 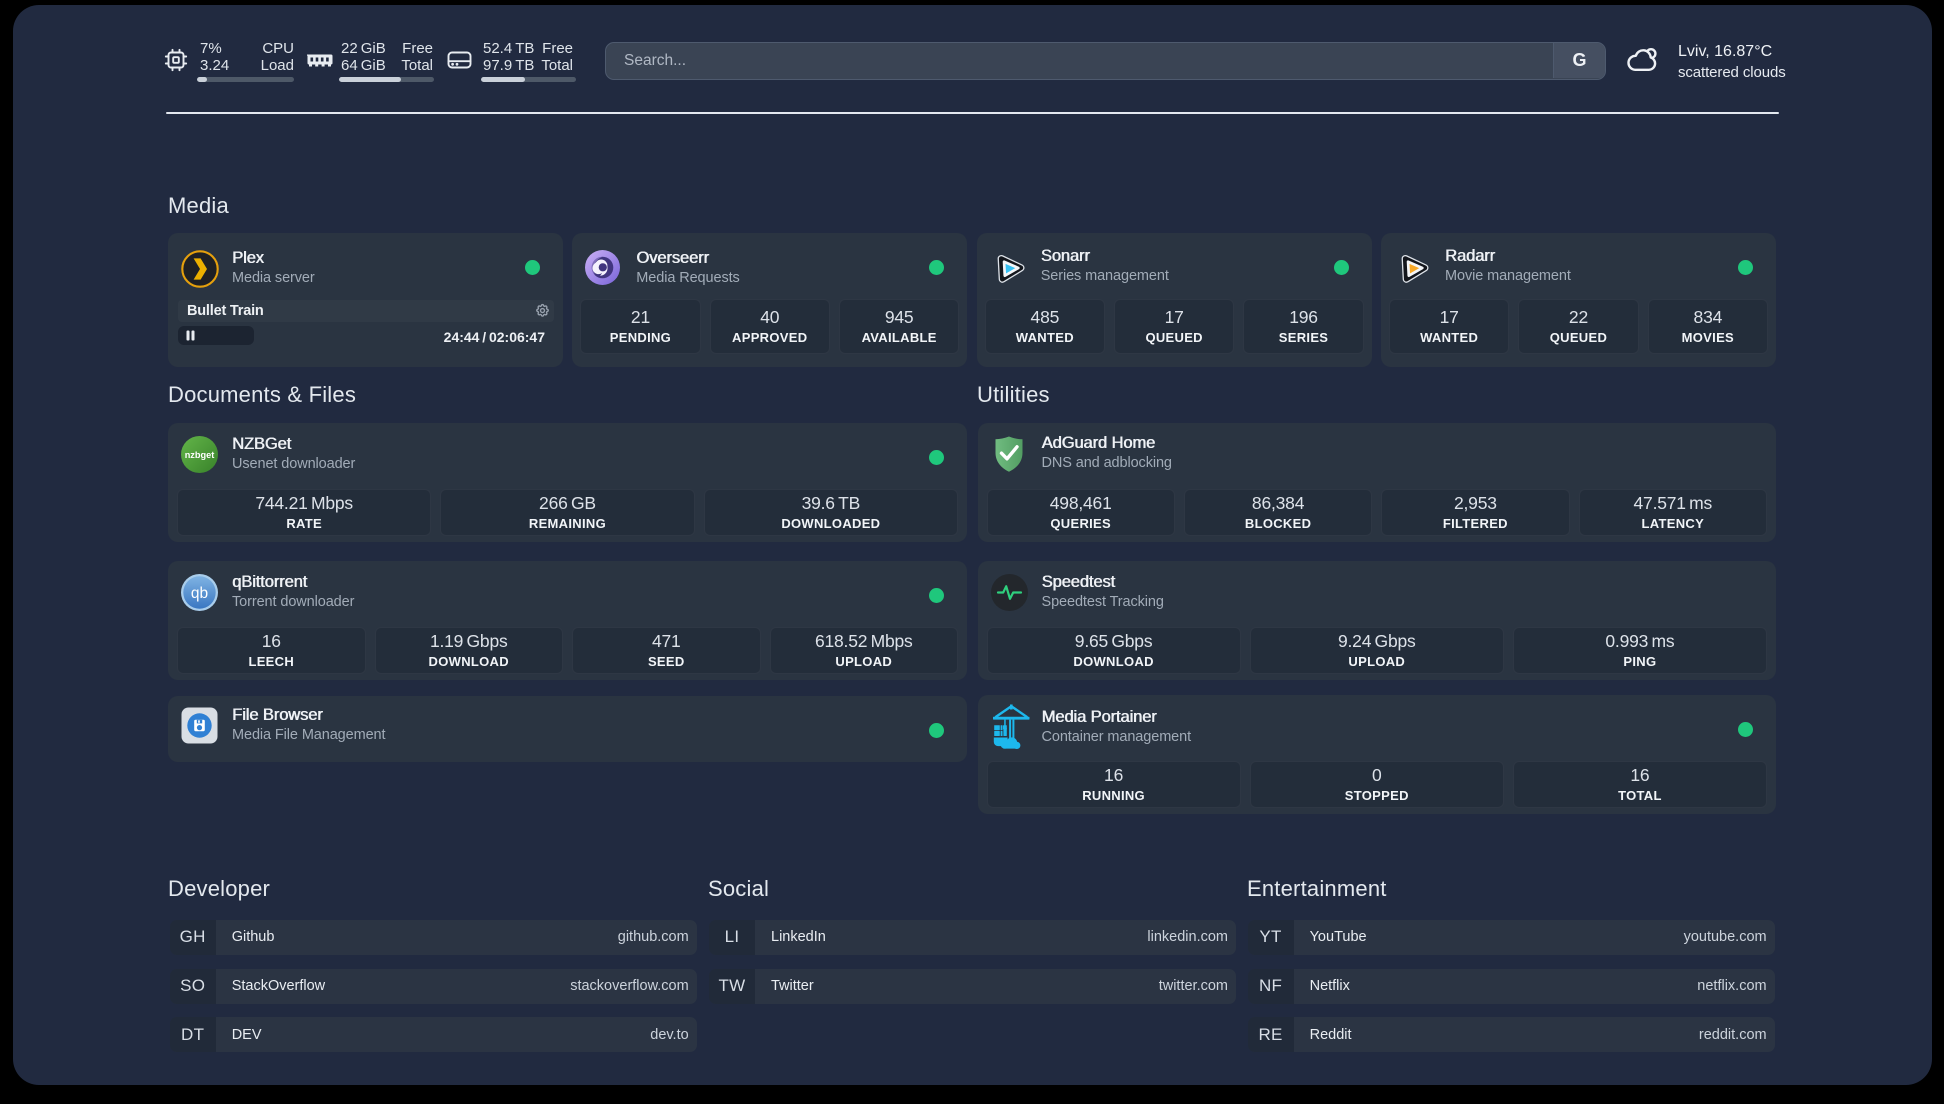 What do you see at coordinates (199, 593) in the screenshot?
I see `svg-text: qb` at bounding box center [199, 593].